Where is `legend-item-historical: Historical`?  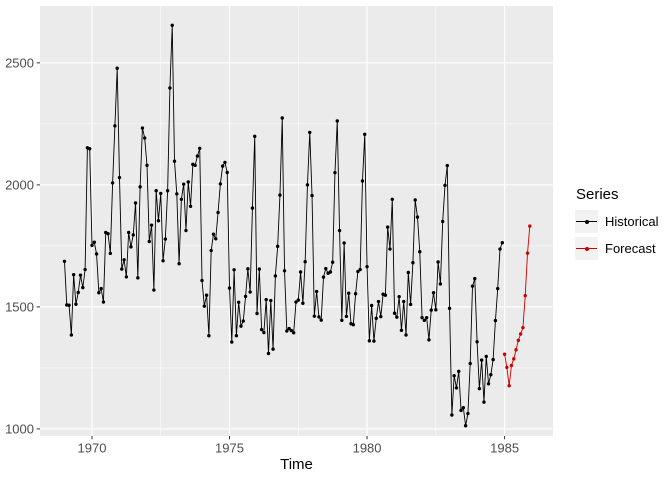
legend-item-historical: Historical is located at coordinates (616, 221).